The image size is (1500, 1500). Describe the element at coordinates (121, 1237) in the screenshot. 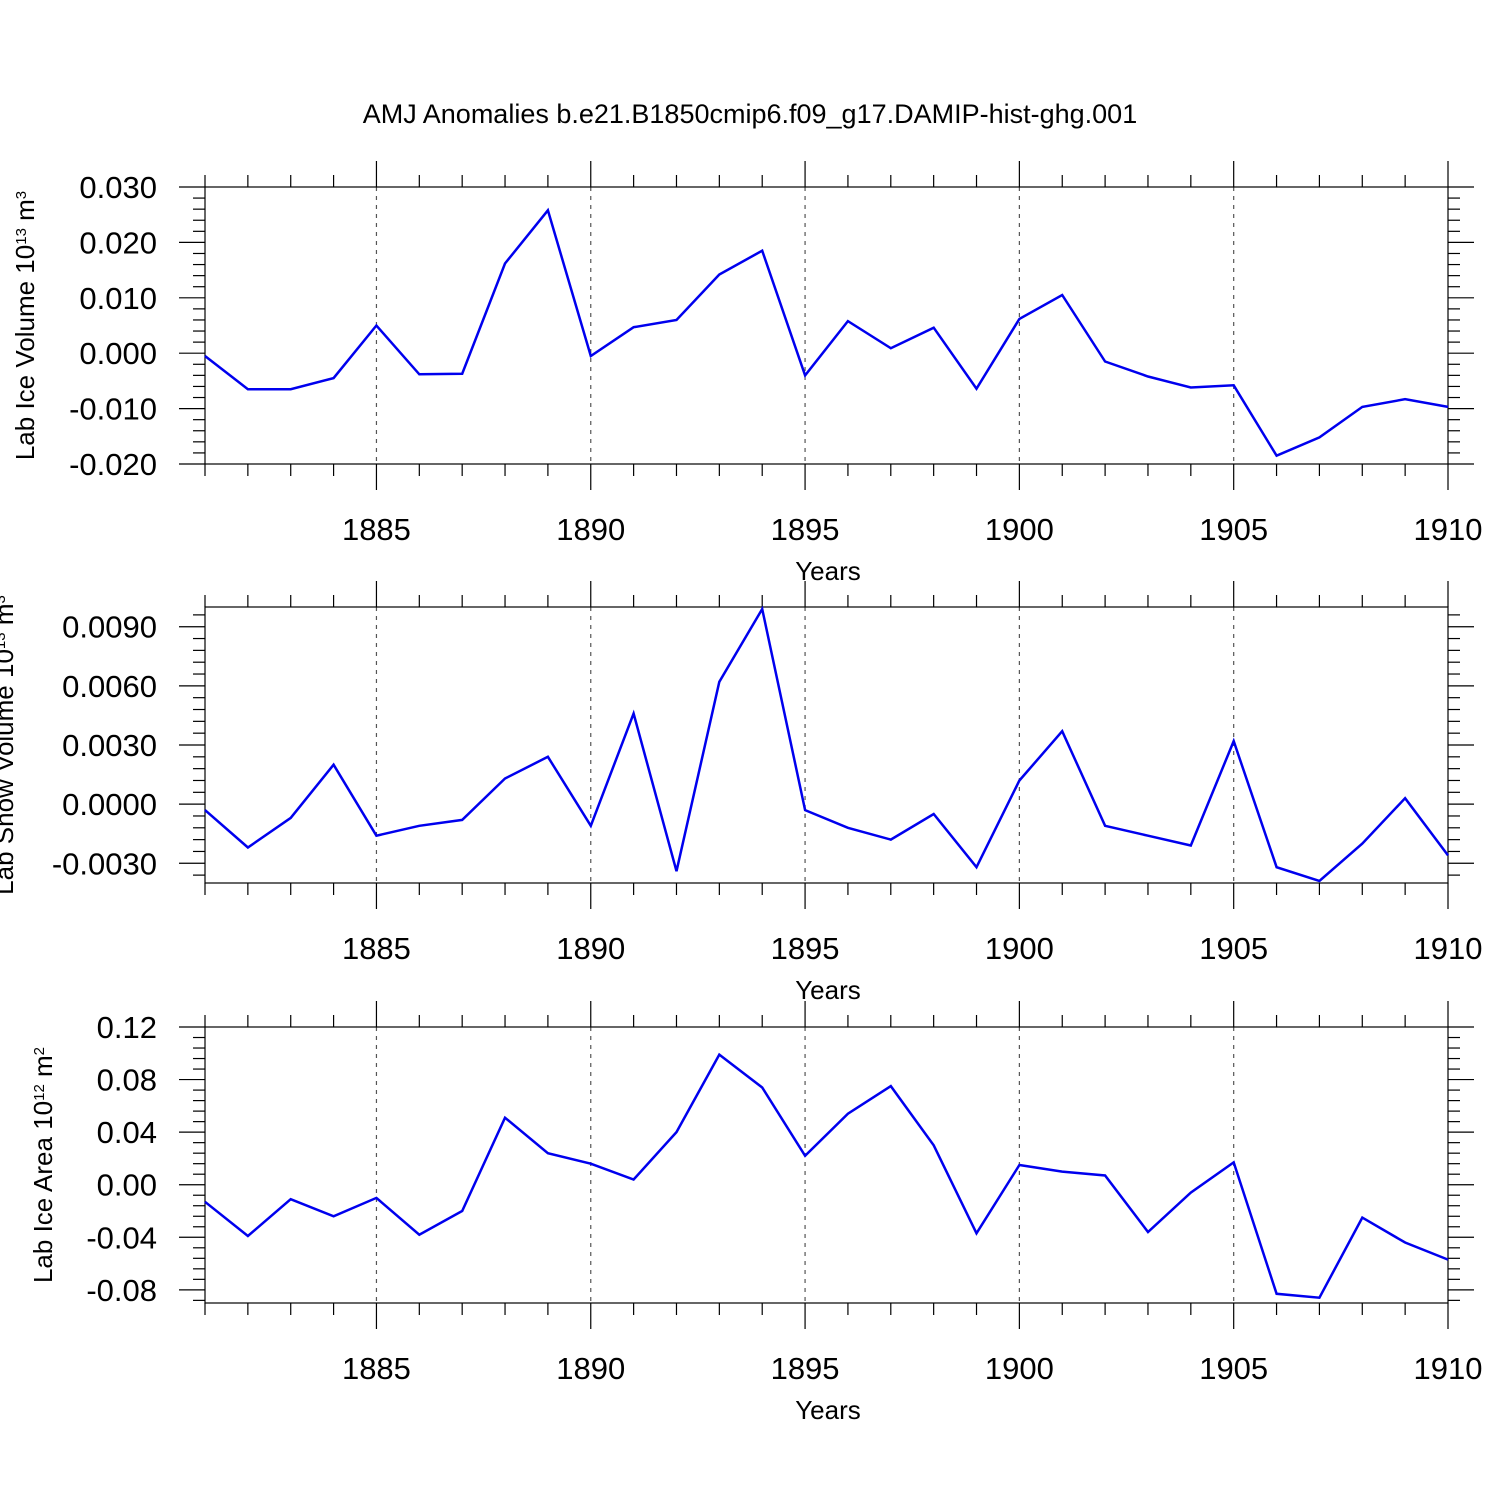

I see `y-tick-label: -0.04` at that location.